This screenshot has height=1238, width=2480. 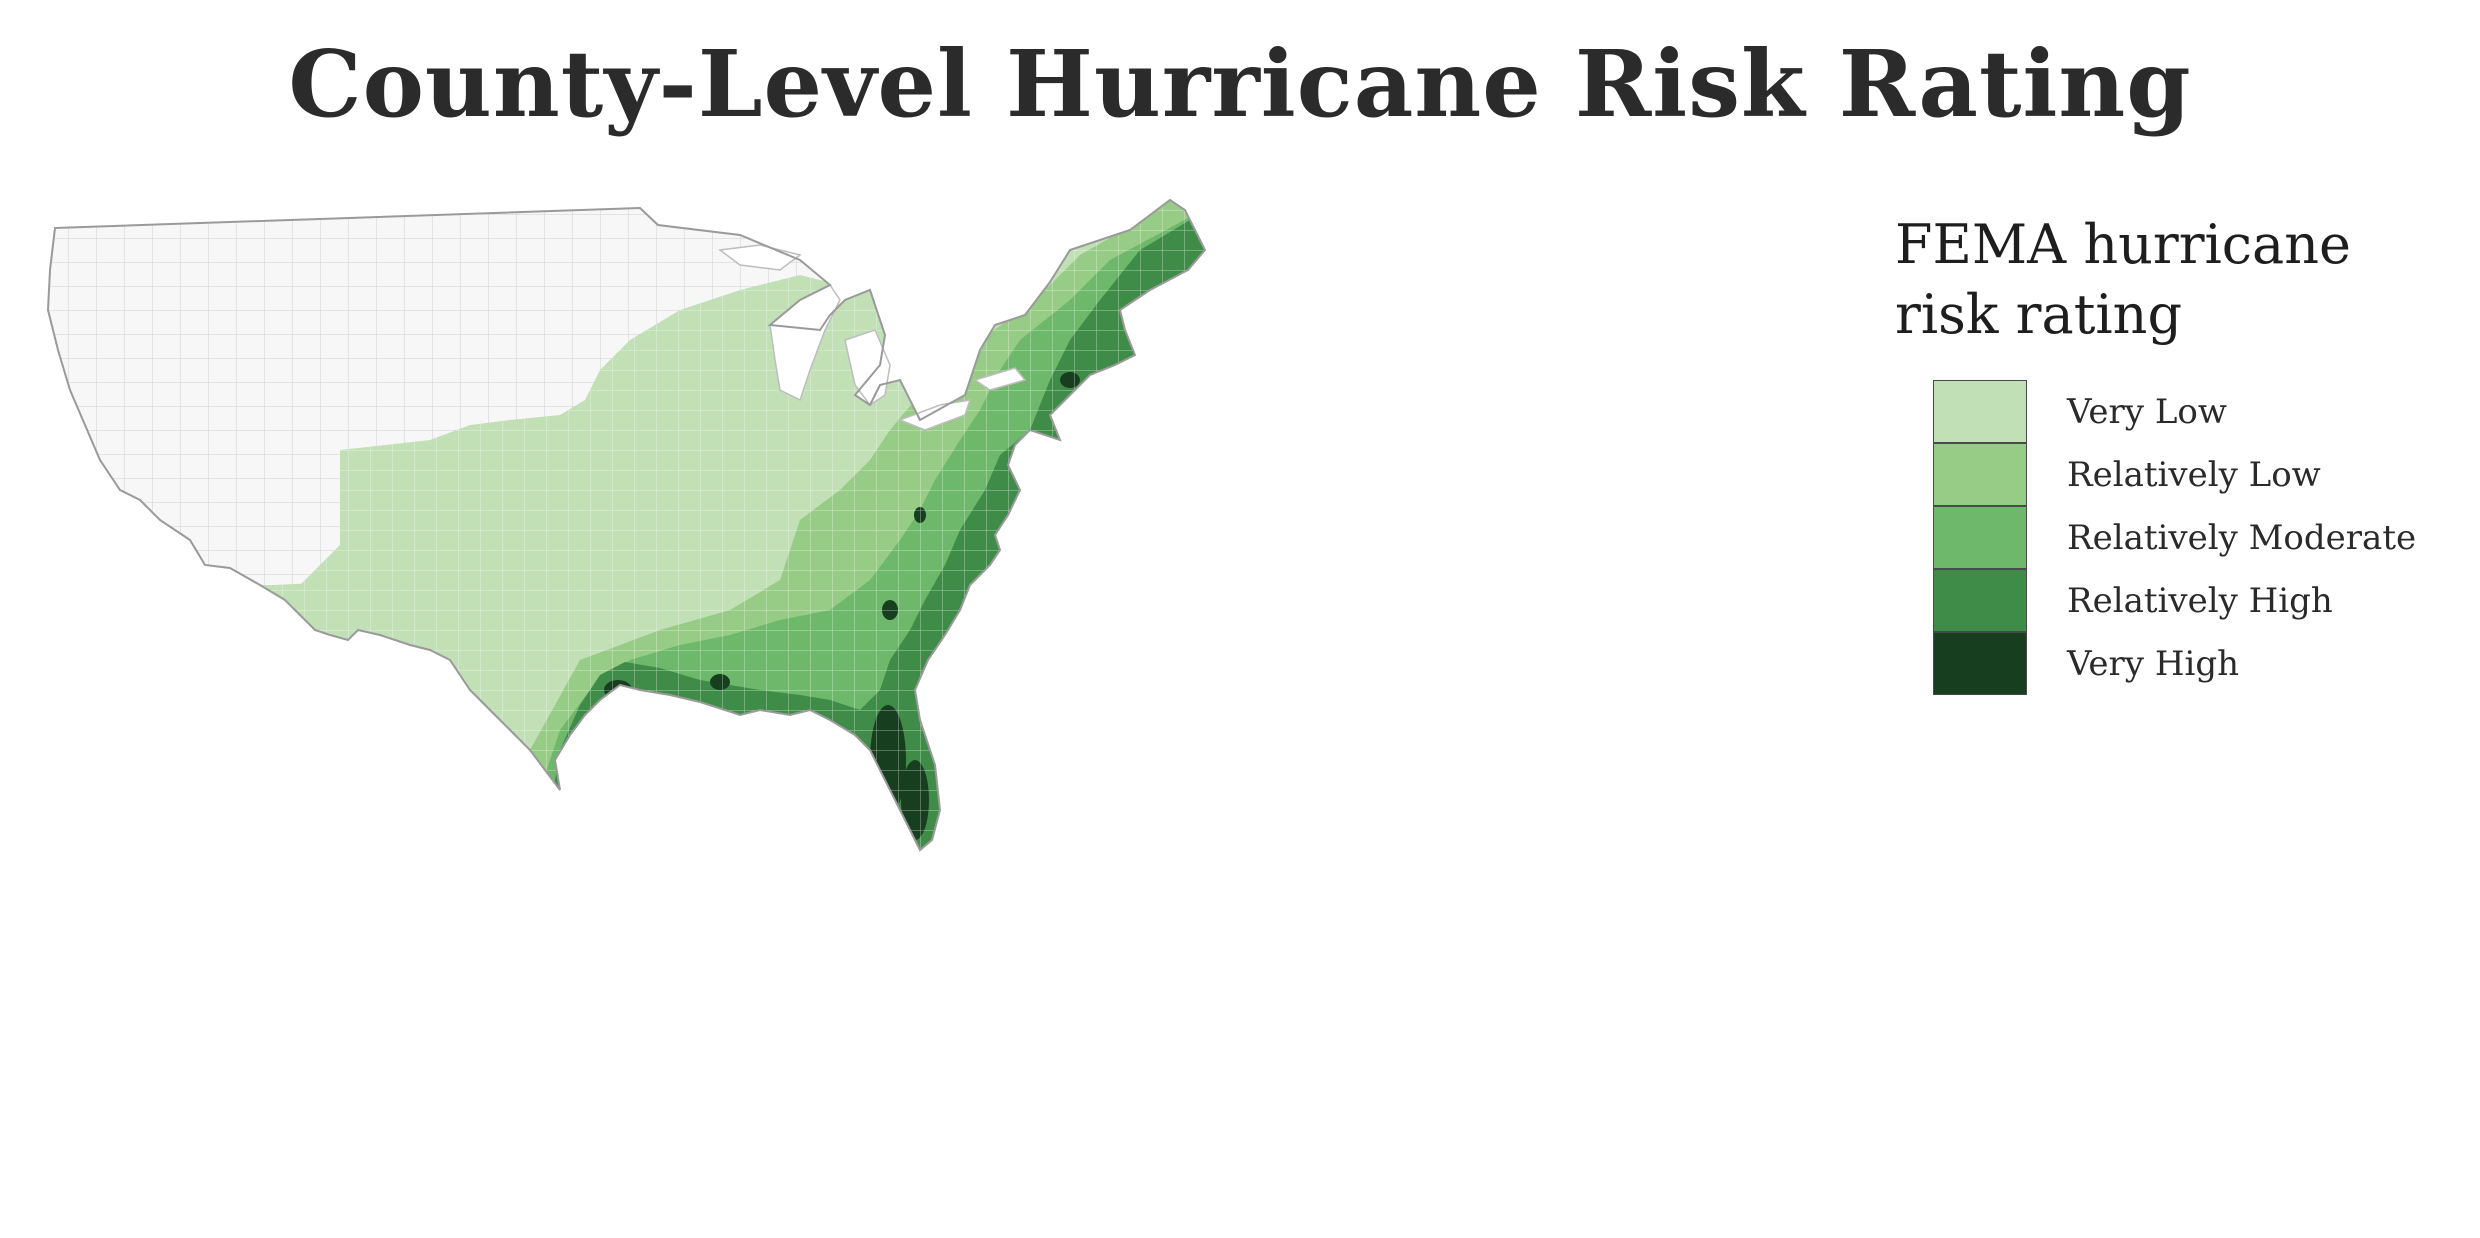 I want to click on legend-title-line1: FEMA hurricane, so click(x=2123, y=244).